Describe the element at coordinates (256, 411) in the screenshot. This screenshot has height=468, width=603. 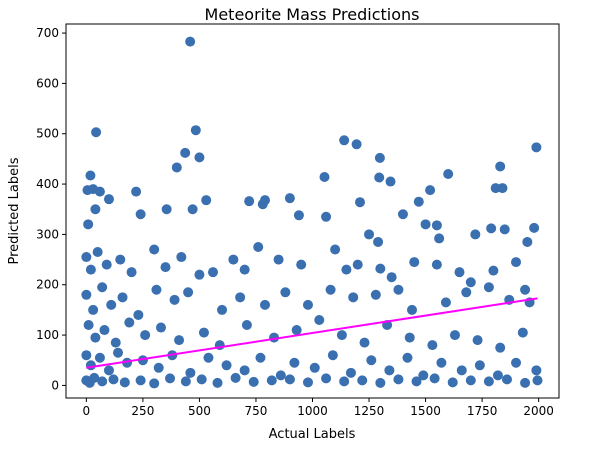
I see `x-tick-label: 750` at that location.